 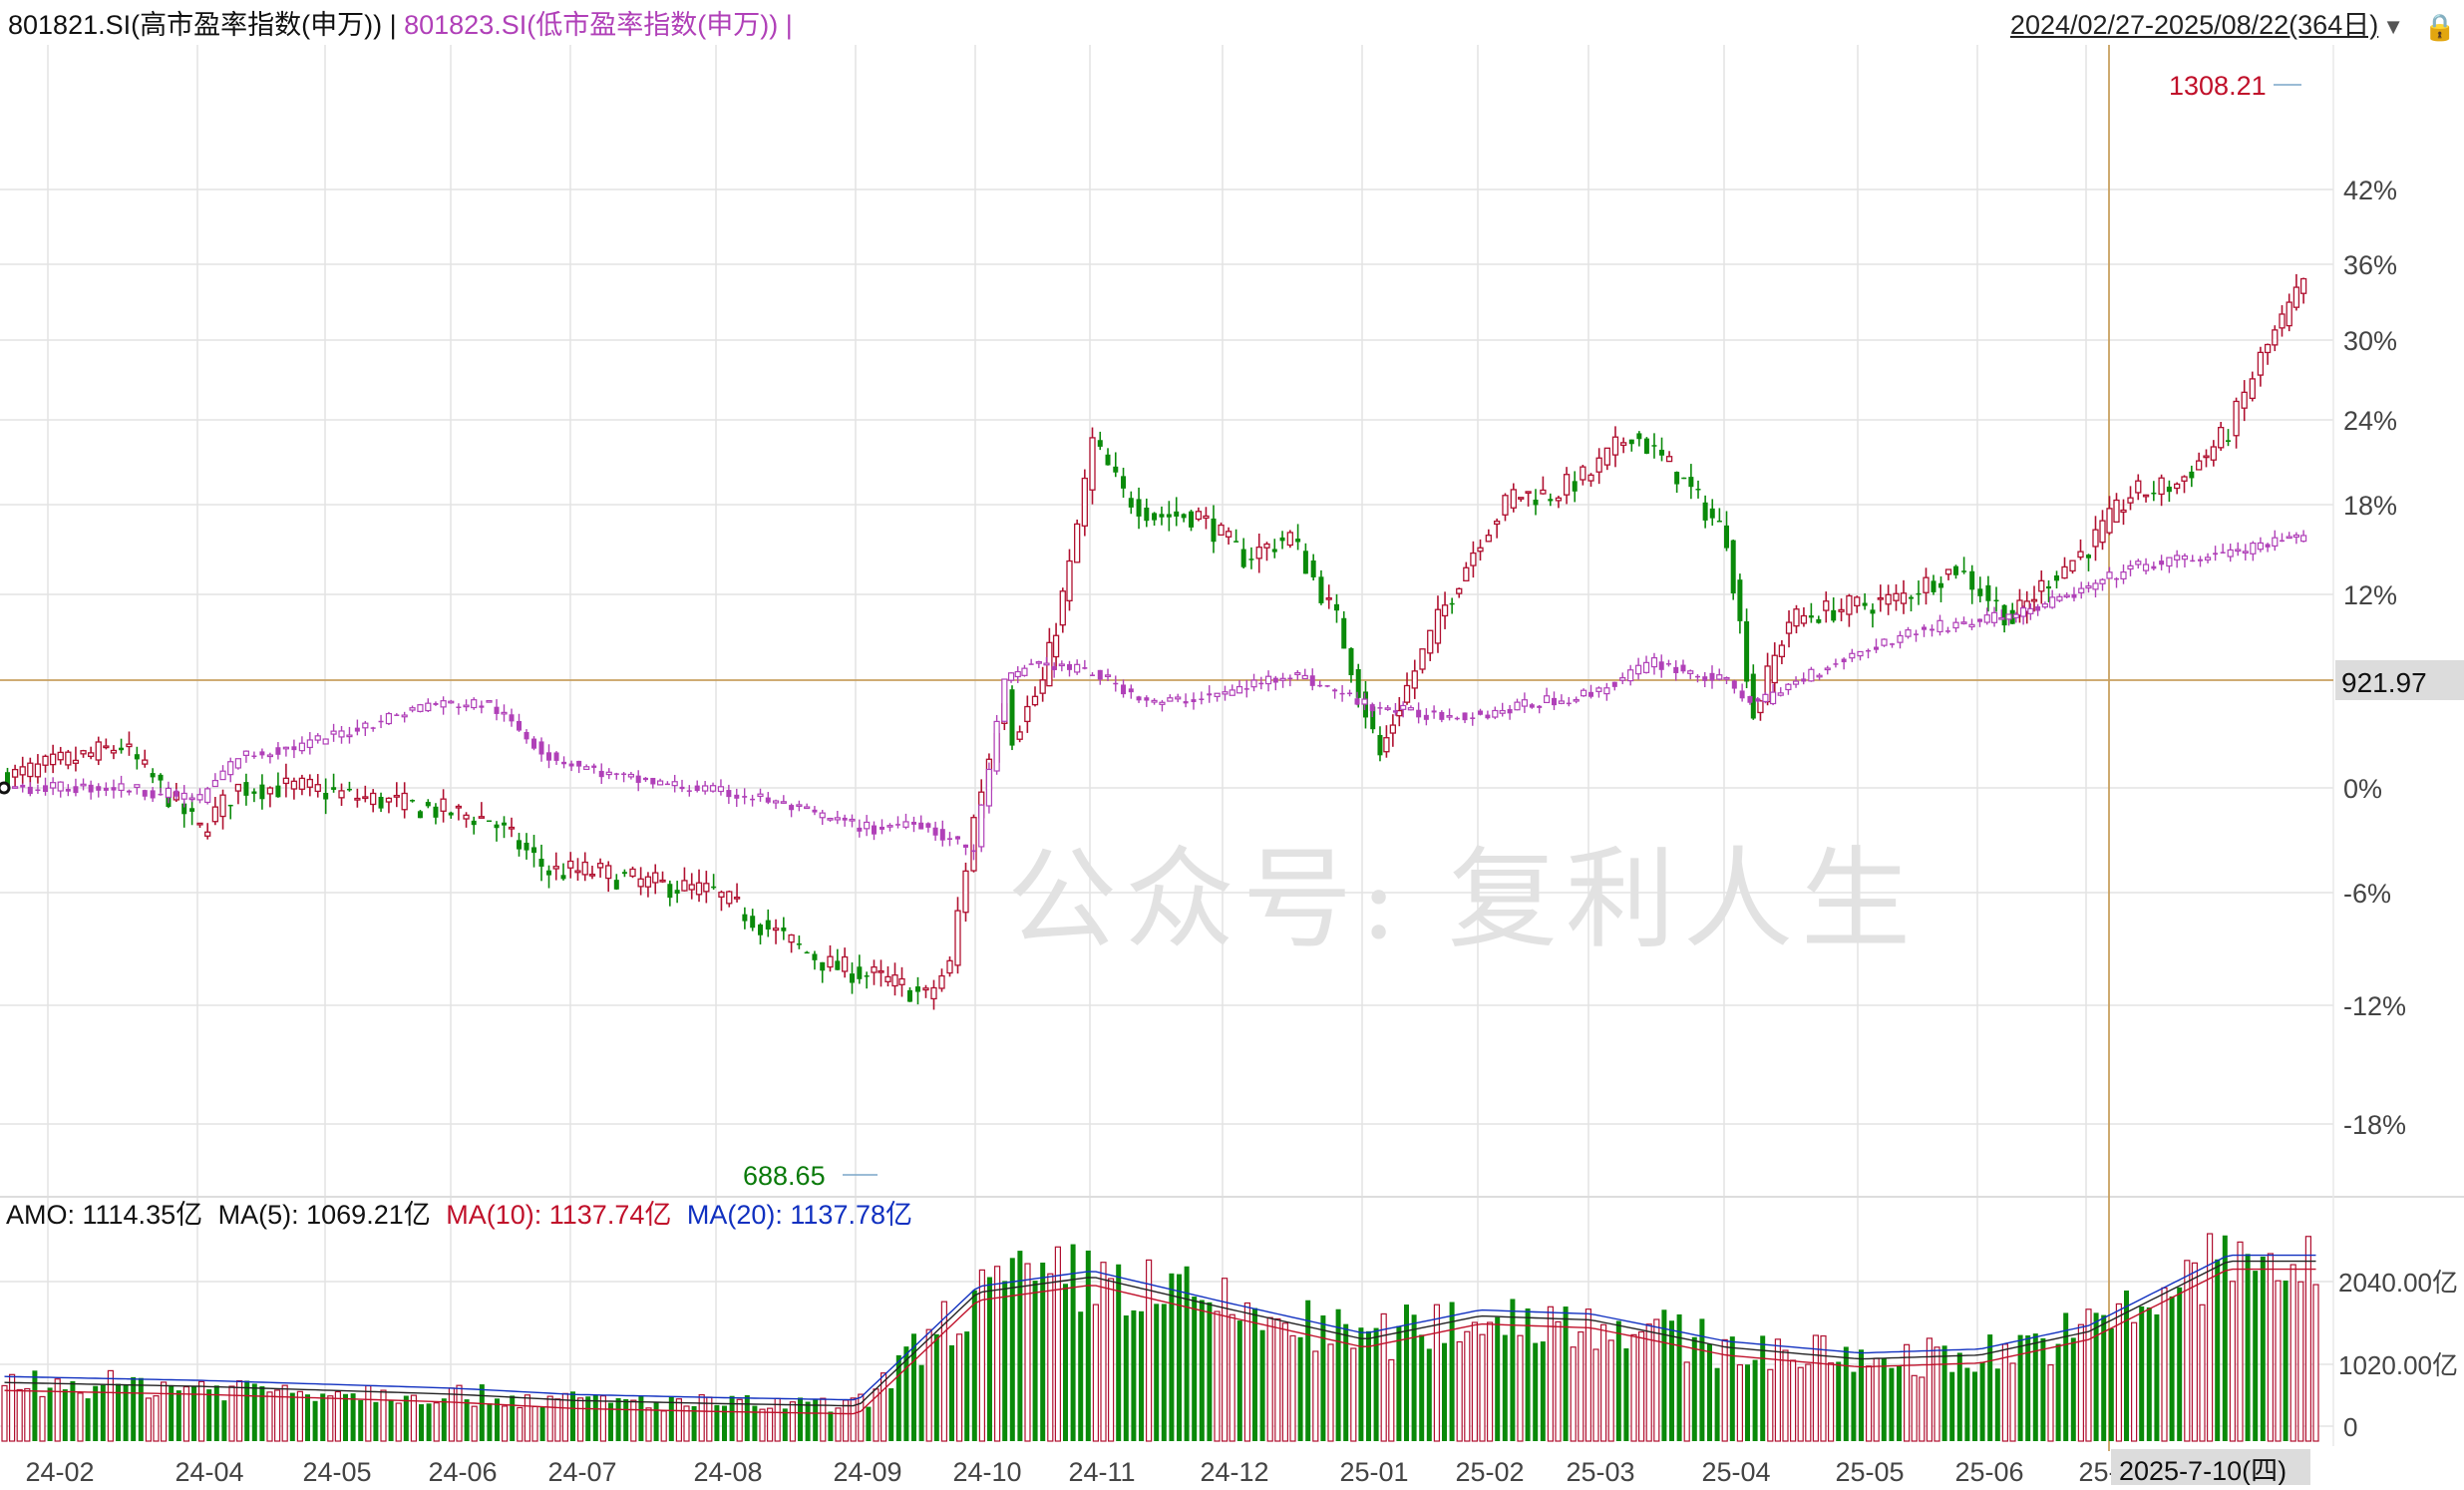 What do you see at coordinates (195, 25) in the screenshot?
I see `series1-label: 801821.SI(高市盈率指数(申万))` at bounding box center [195, 25].